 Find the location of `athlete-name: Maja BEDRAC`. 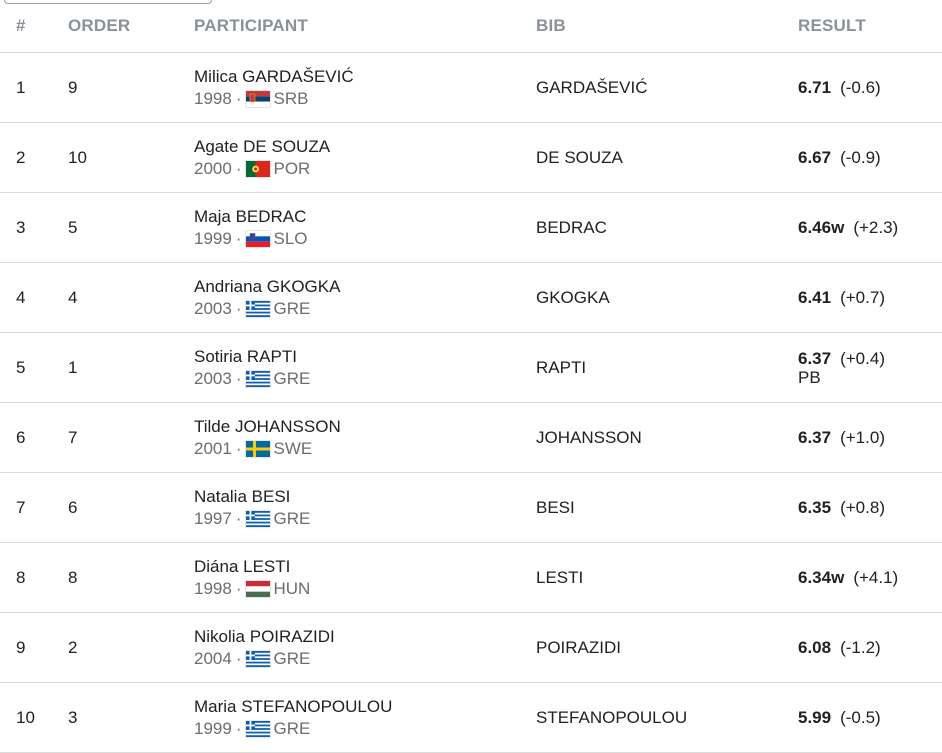

athlete-name: Maja BEDRAC is located at coordinates (250, 216).